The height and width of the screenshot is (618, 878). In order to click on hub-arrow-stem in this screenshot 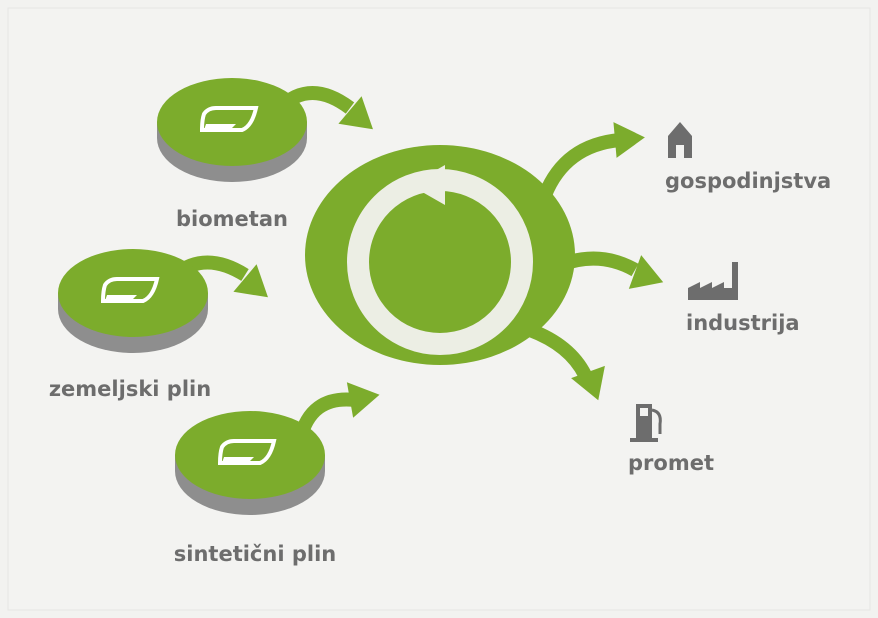, I will do `click(415, 210)`.